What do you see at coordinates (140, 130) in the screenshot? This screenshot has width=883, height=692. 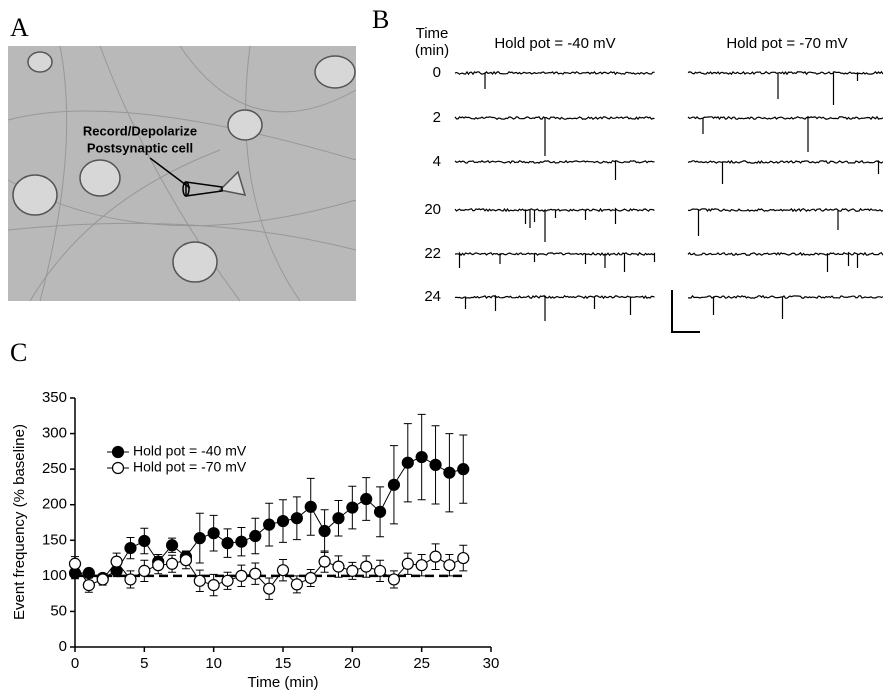 I see `annotation: Record/Depolarize` at bounding box center [140, 130].